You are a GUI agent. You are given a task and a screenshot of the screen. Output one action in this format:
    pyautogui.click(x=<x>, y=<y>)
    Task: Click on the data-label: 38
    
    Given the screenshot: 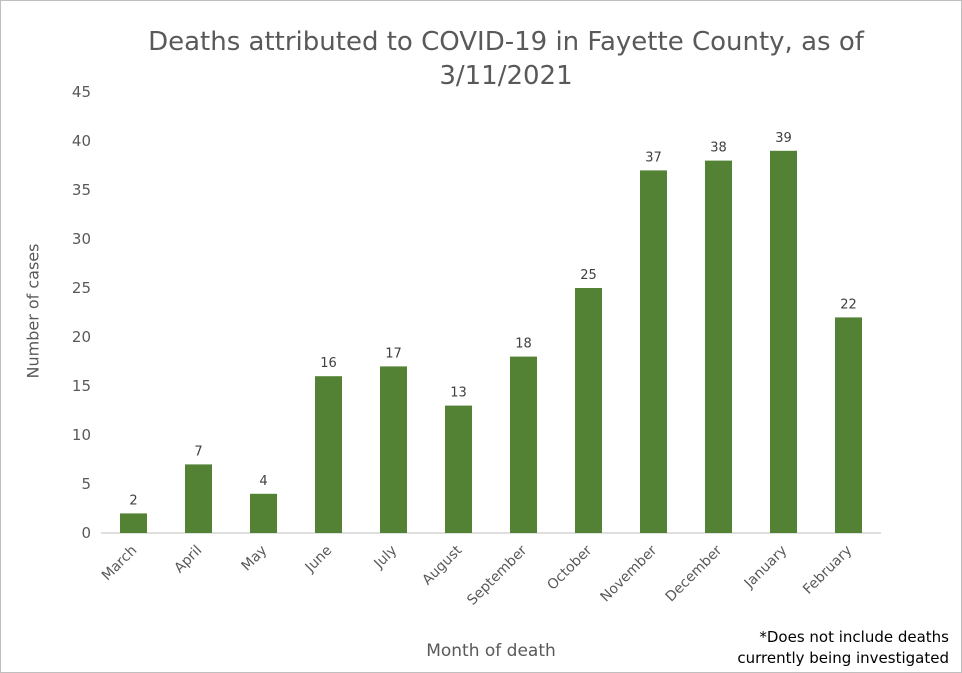 What is the action you would take?
    pyautogui.click(x=718, y=148)
    